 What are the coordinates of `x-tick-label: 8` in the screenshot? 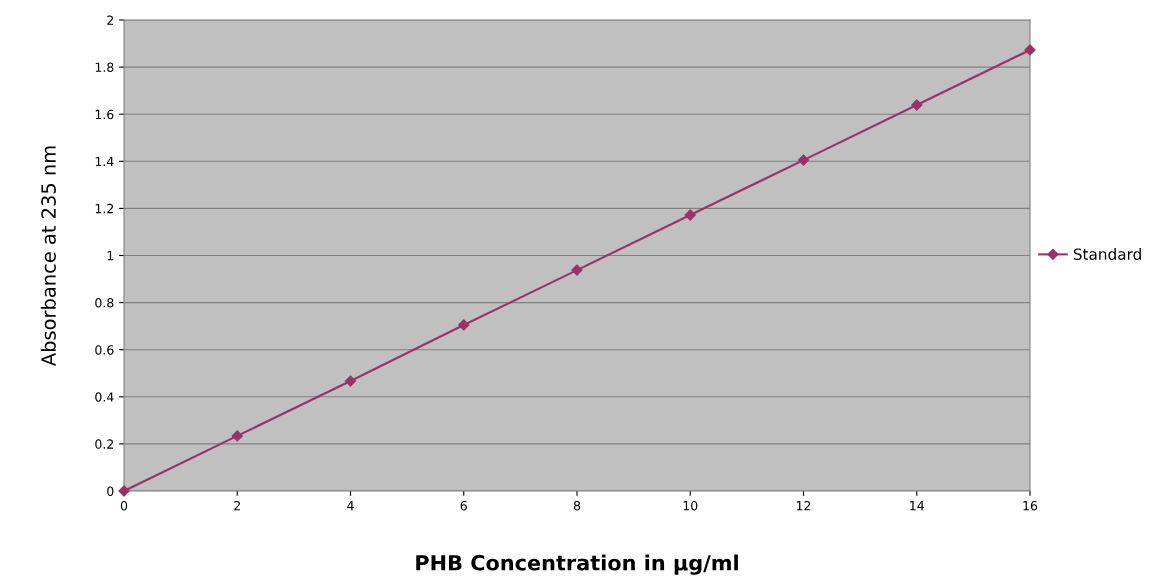 It's located at (577, 505).